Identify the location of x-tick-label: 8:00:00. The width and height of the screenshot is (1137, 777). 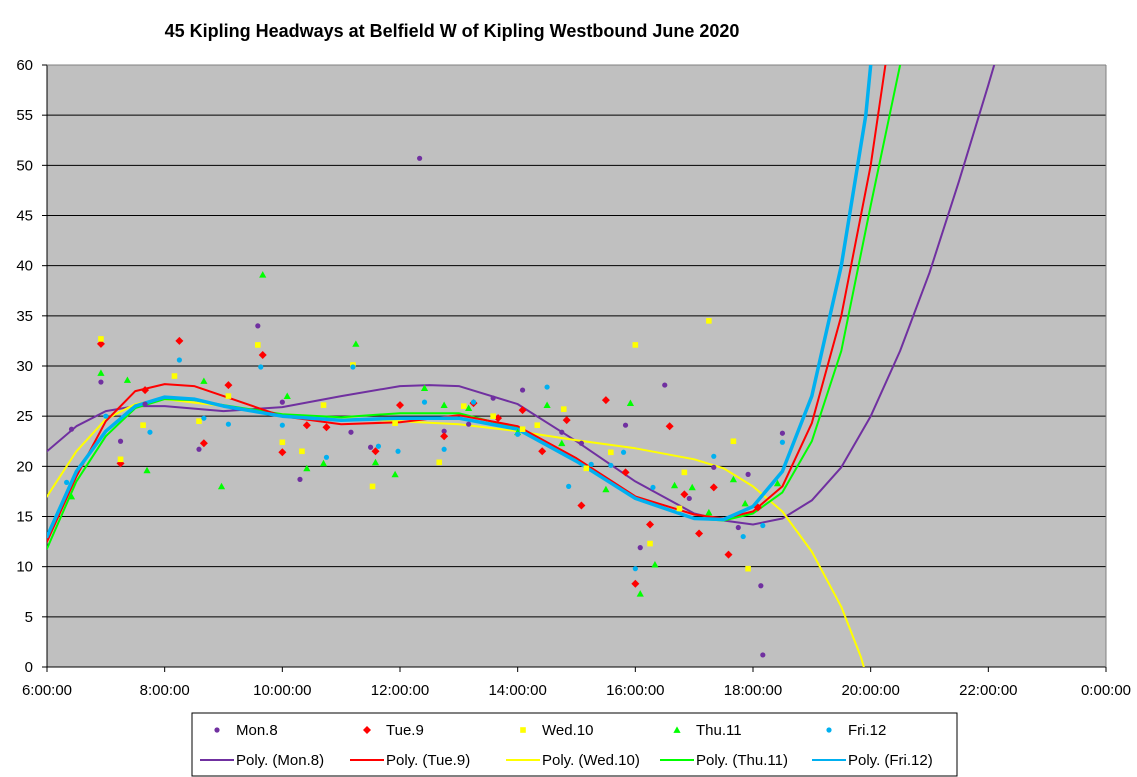
(165, 690).